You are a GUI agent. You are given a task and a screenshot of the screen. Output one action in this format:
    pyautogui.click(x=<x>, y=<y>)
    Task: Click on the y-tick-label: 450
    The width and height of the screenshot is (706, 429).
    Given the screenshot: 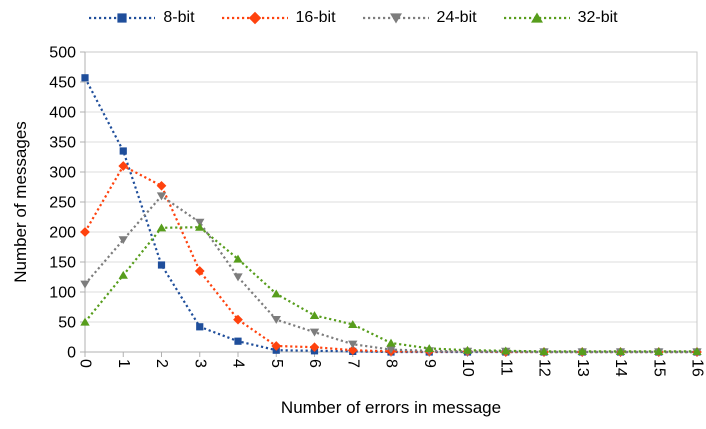 What is the action you would take?
    pyautogui.click(x=62, y=83)
    